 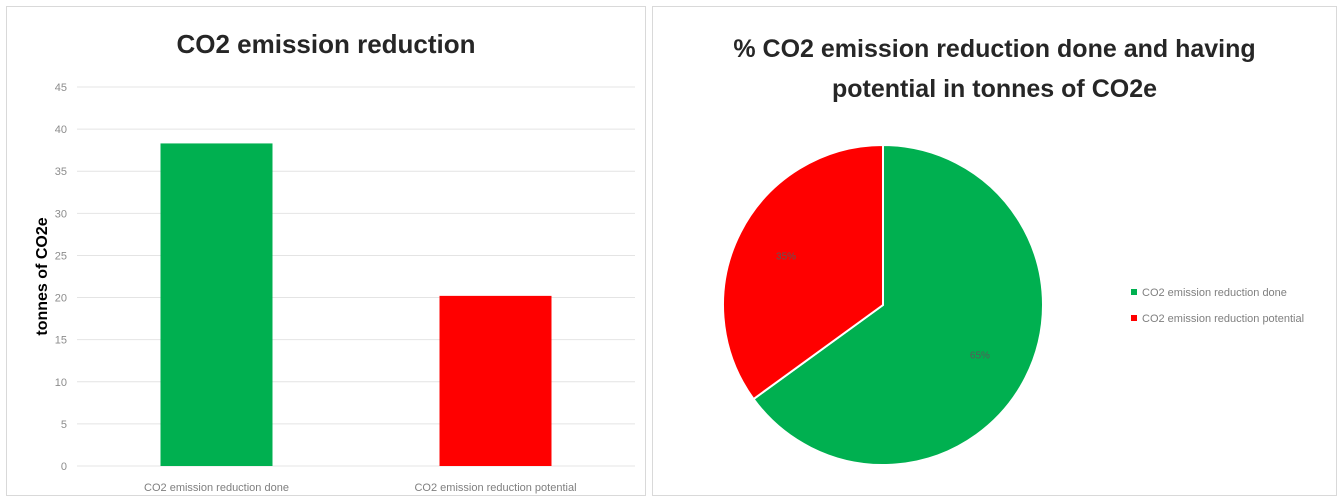 What do you see at coordinates (216, 488) in the screenshot?
I see `x-category-label: CO2 emission reduction done` at bounding box center [216, 488].